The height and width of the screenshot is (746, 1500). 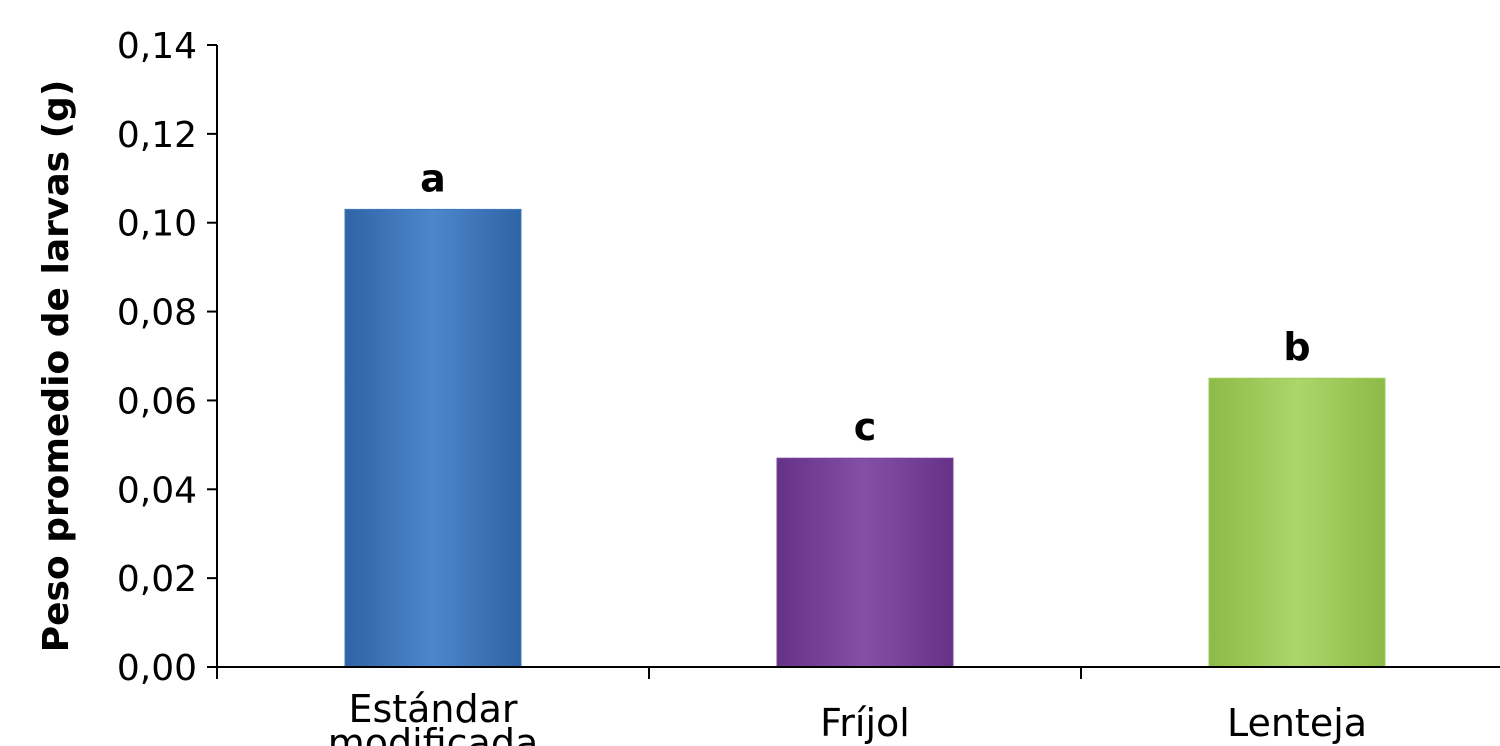 I want to click on data-label: c, so click(x=865, y=427).